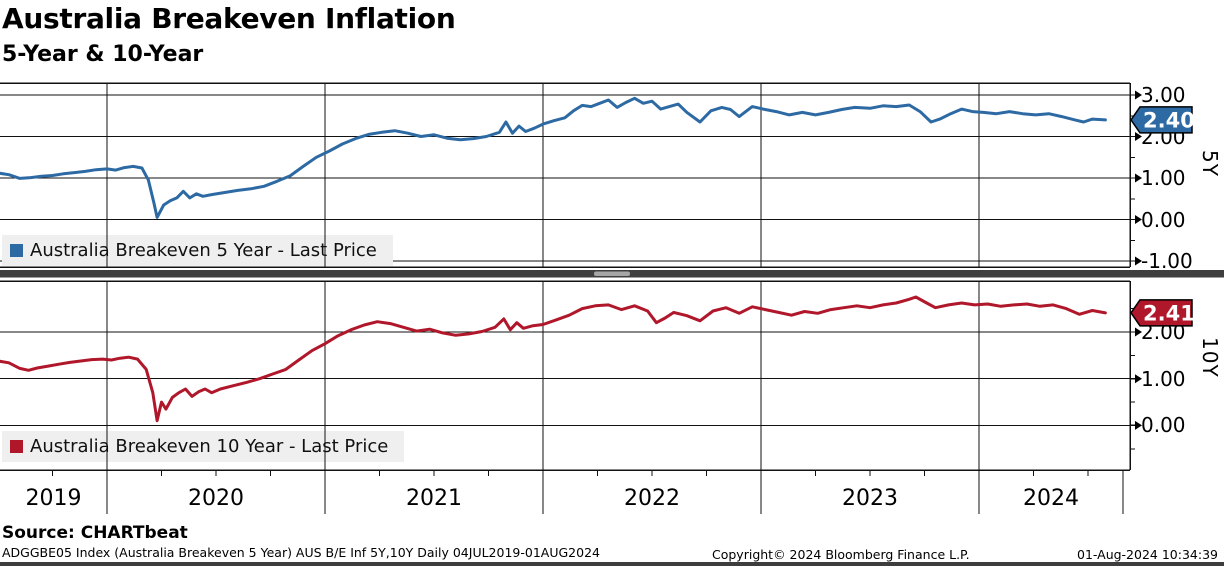 Image resolution: width=1224 pixels, height=566 pixels. I want to click on copyright-text: Copyright© 2024 Bloomberg Finance L.P., so click(841, 554).